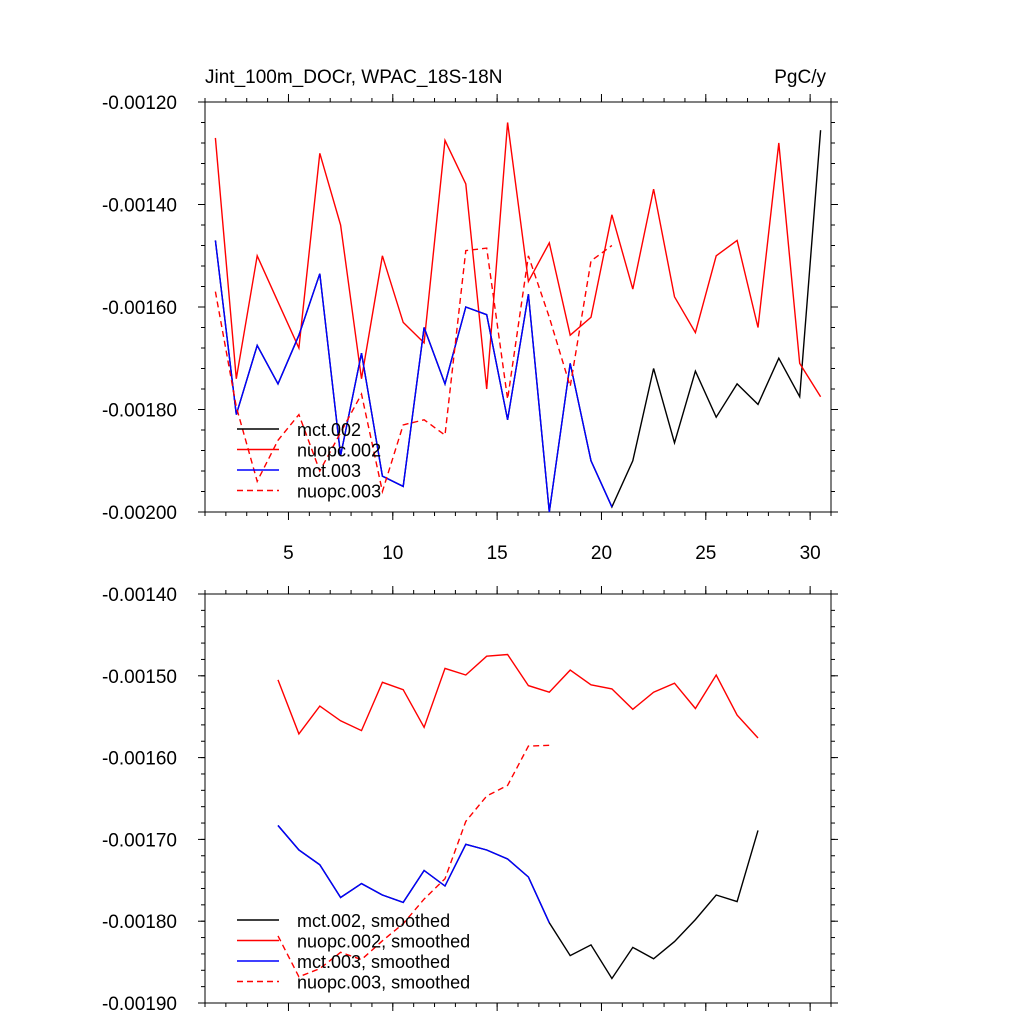 This screenshot has height=1024, width=1024. Describe the element at coordinates (392, 553) in the screenshot. I see `x-tick-label: 10` at that location.